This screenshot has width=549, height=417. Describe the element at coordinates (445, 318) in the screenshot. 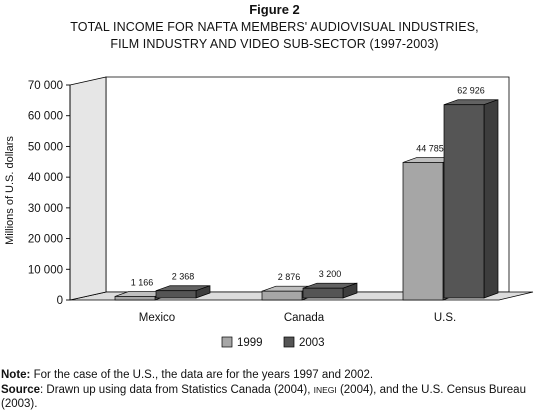

I see `x-tick-label: U.S.` at that location.